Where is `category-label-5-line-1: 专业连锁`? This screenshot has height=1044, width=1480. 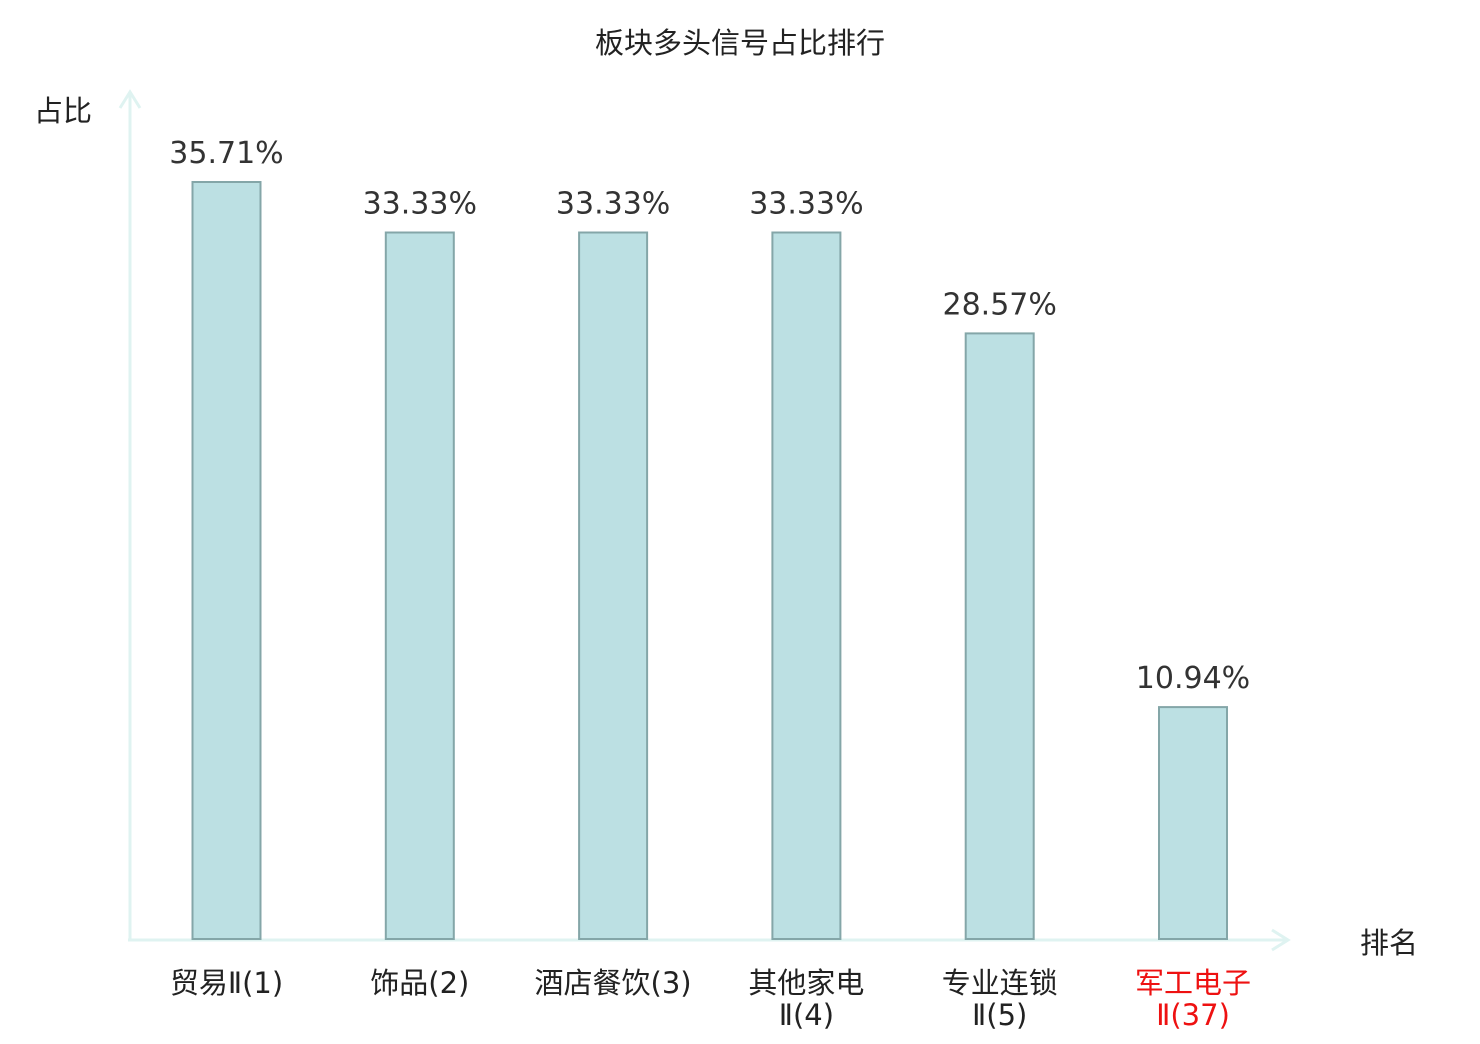
category-label-5-line-1: 专业连锁 is located at coordinates (1000, 983).